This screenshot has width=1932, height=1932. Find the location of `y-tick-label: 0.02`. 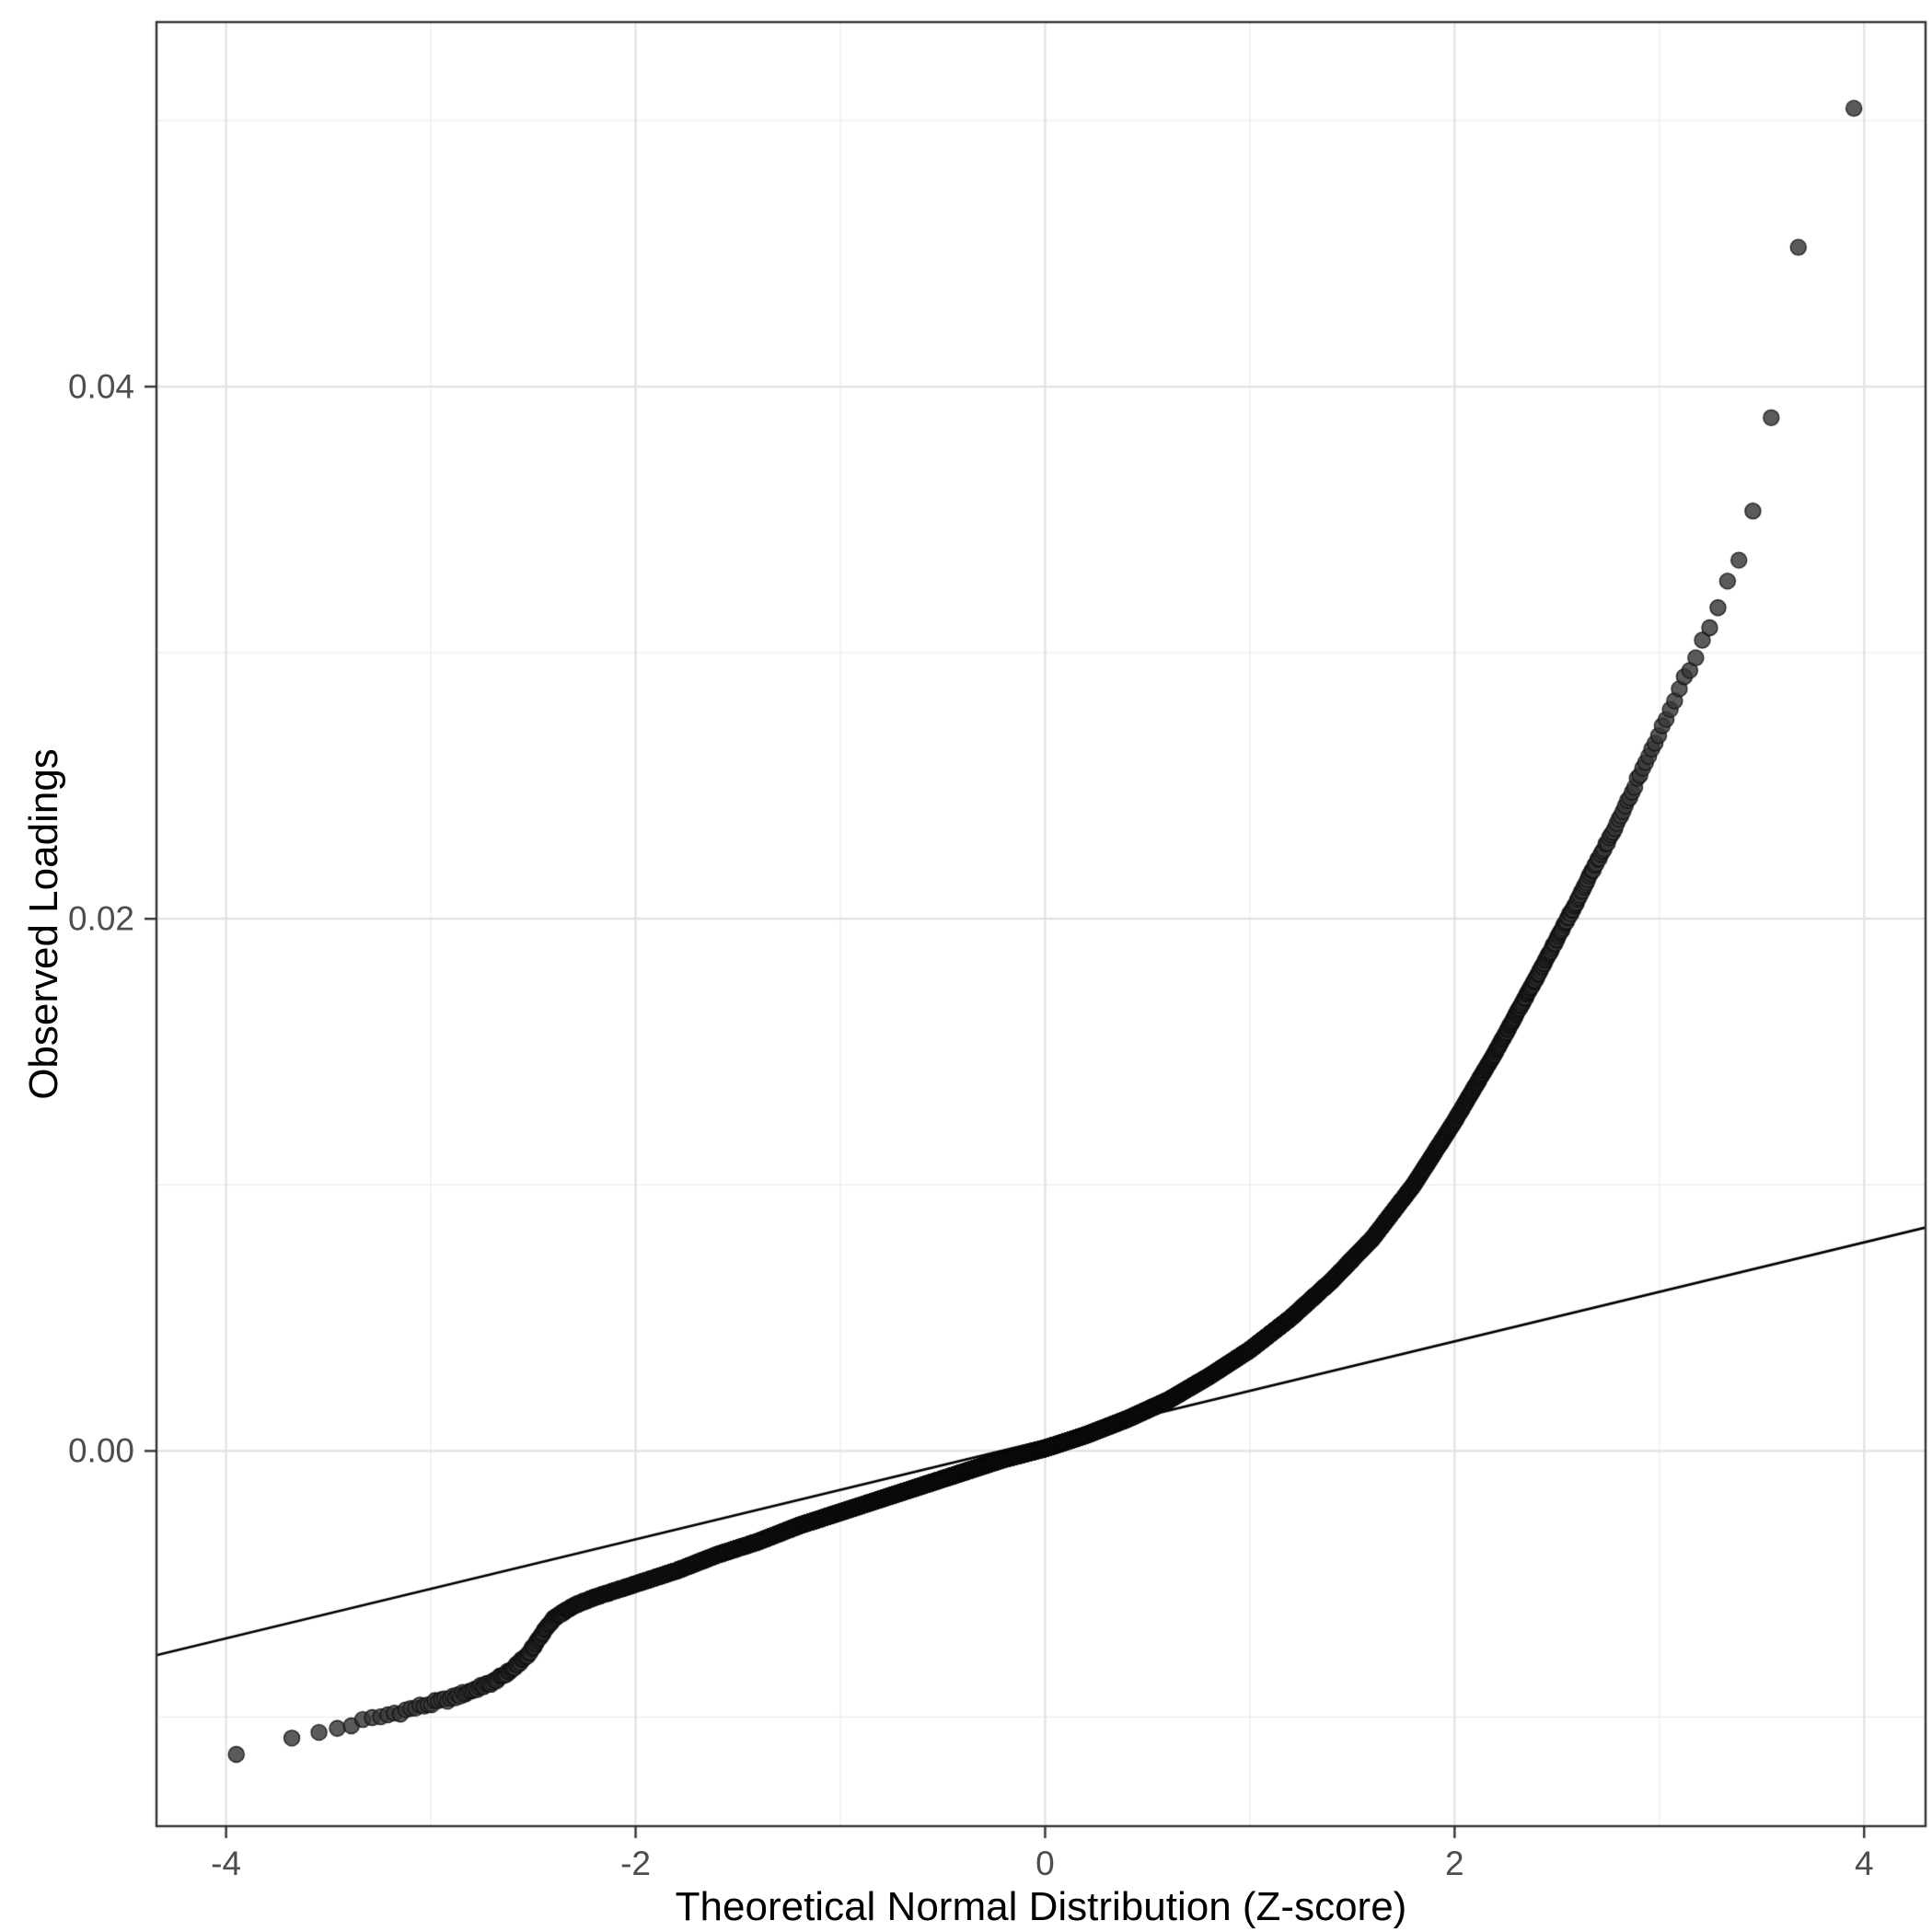

y-tick-label: 0.02 is located at coordinates (101, 919).